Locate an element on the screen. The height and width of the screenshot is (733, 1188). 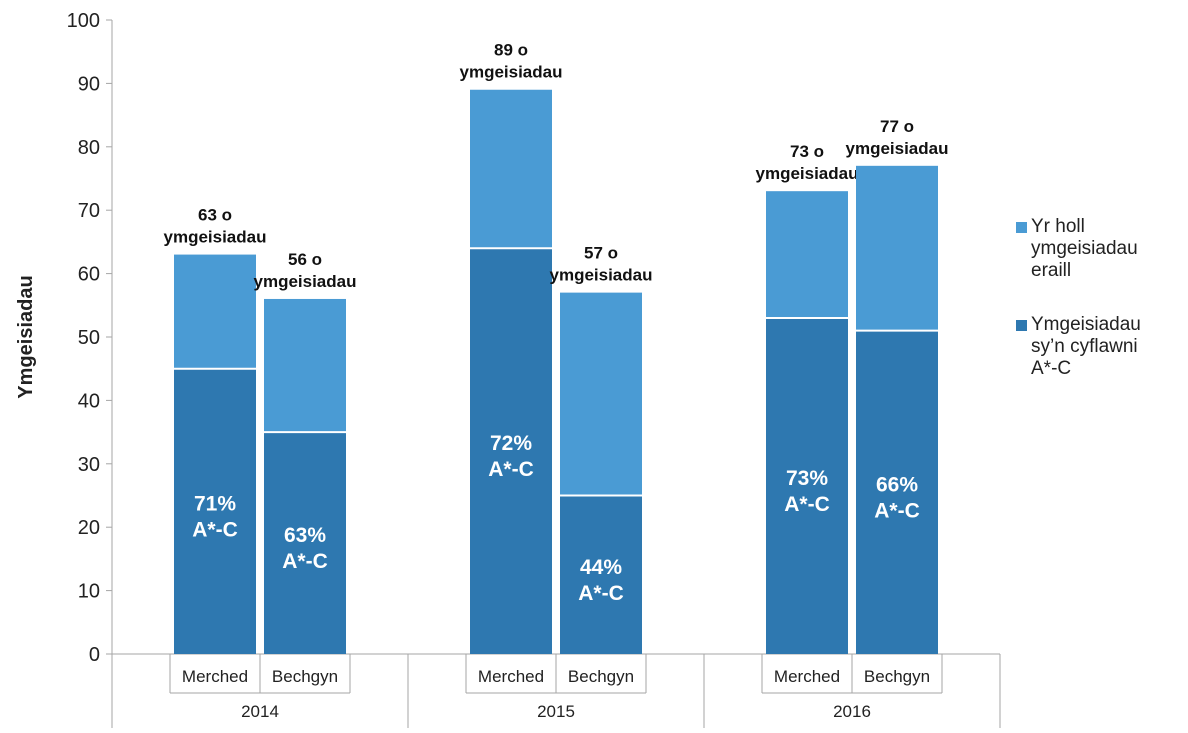
bar-percent-label: 71% is located at coordinates (215, 503).